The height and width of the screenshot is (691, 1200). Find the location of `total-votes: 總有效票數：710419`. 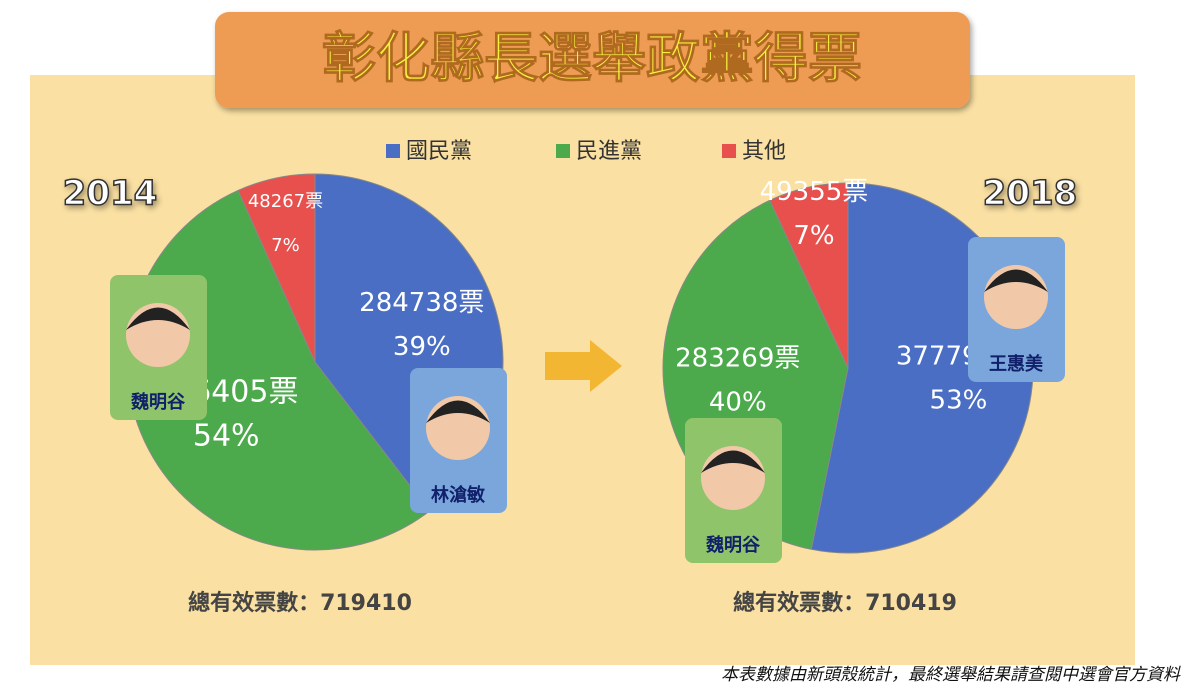

total-votes: 總有效票數：710419 is located at coordinates (845, 603).